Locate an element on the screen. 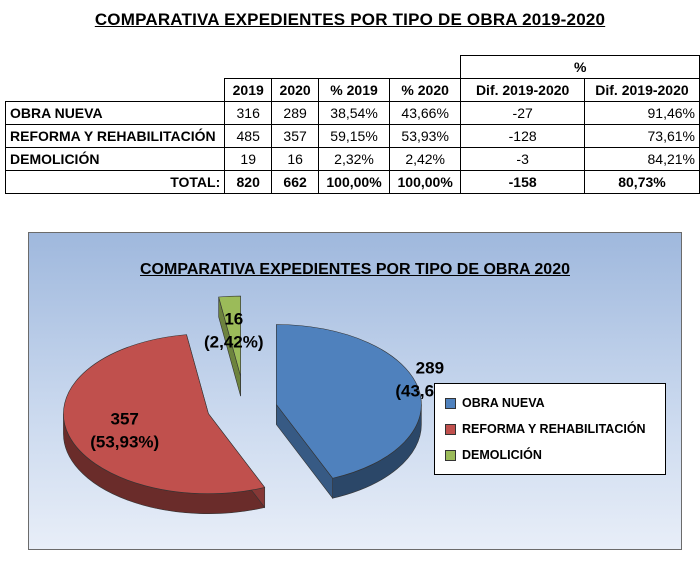 This screenshot has height=564, width=700. col-header-2019: 2019 is located at coordinates (248, 90).